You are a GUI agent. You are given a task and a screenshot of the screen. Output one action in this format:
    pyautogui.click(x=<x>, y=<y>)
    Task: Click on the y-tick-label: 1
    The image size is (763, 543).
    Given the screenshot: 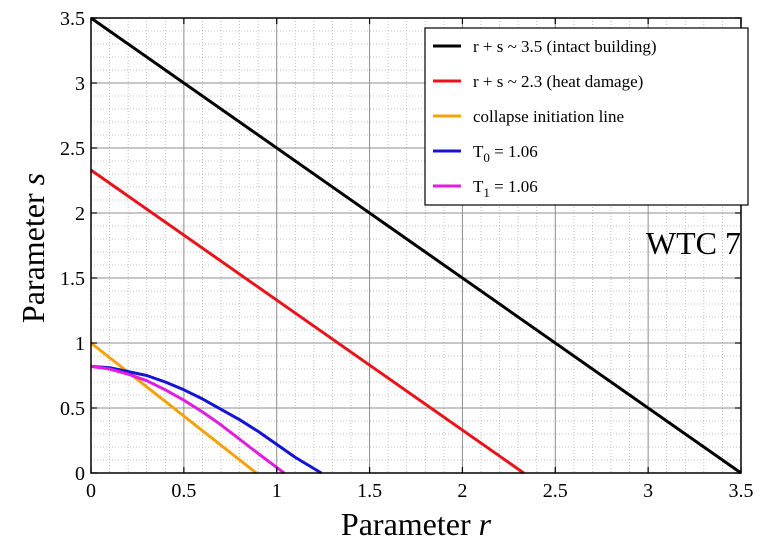 What is the action you would take?
    pyautogui.click(x=80, y=344)
    